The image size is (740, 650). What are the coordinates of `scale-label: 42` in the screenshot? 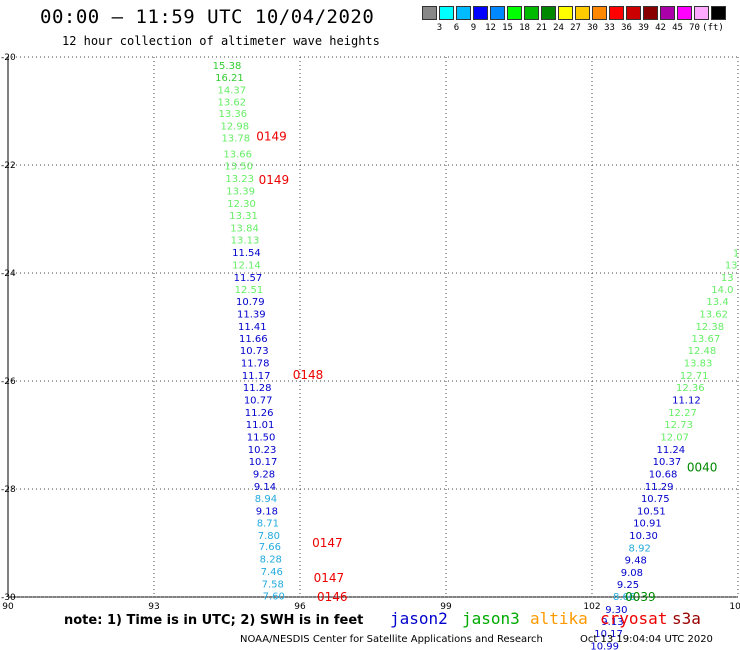 It's located at (660, 28).